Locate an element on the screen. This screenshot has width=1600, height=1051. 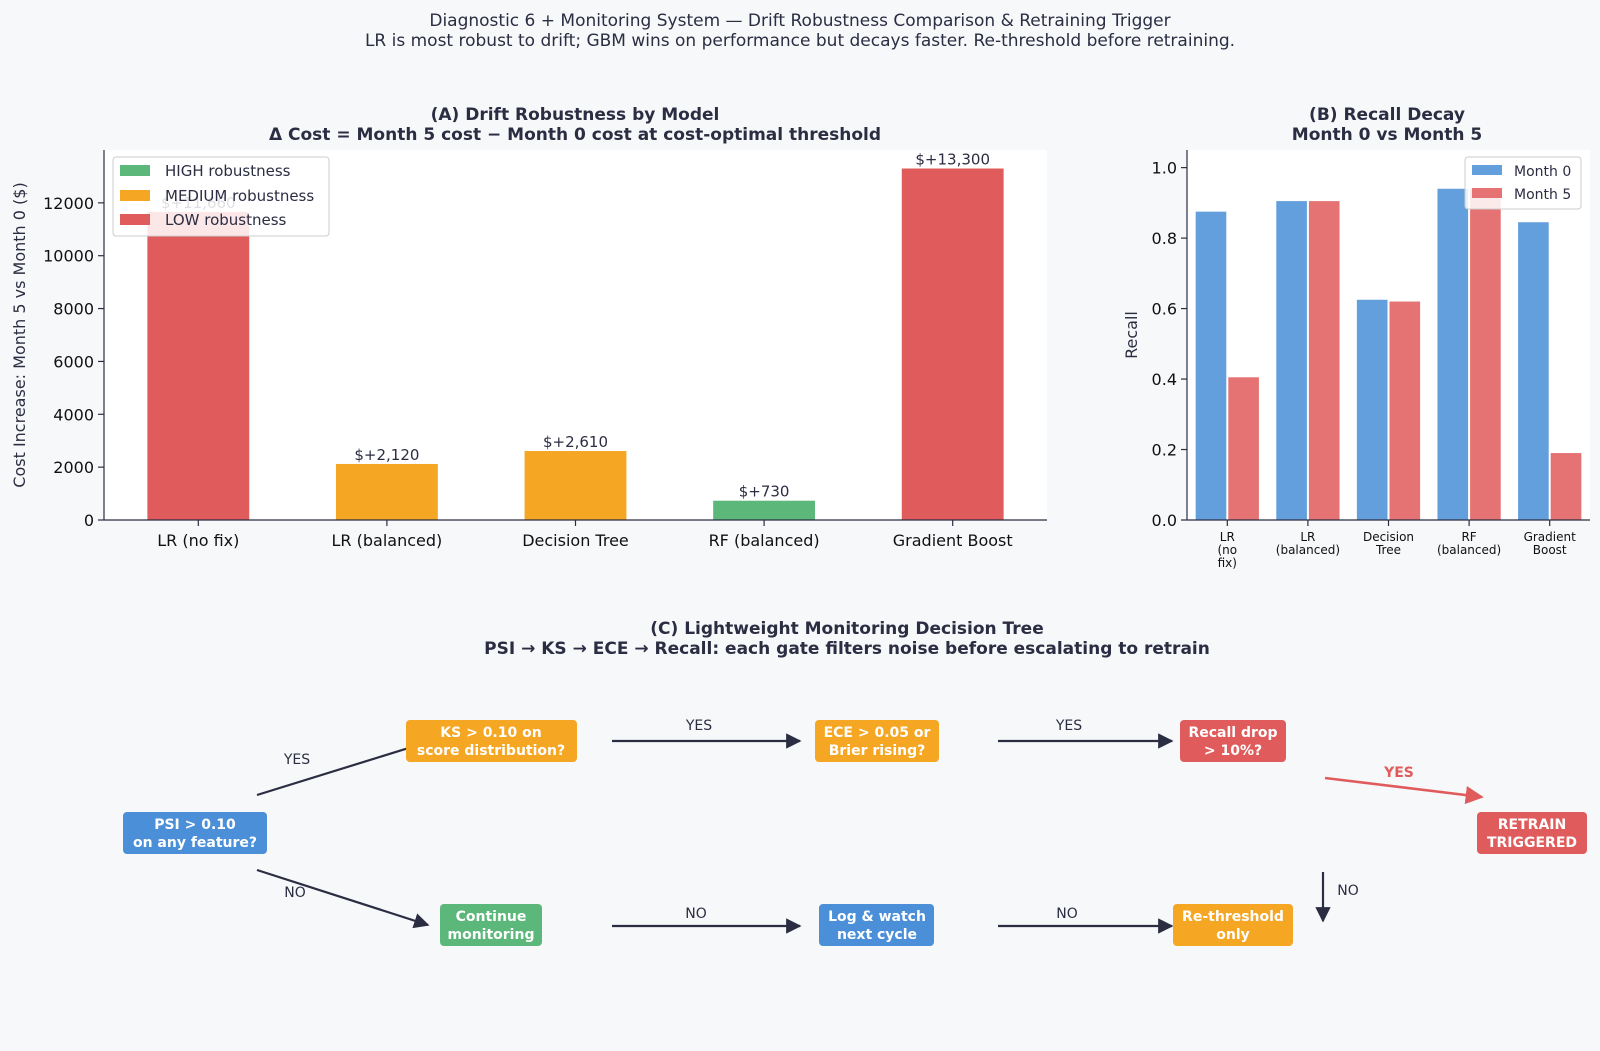
a-ytick-label: 0 is located at coordinates (89, 520).